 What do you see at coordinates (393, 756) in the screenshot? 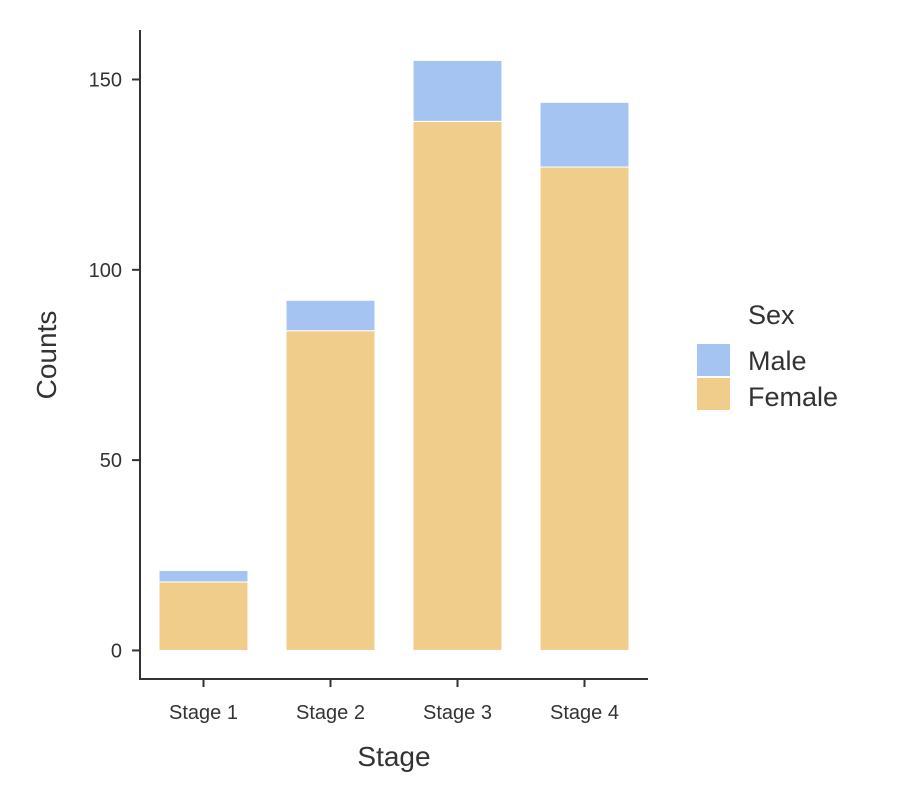
I see `x-axis-title: Stage` at bounding box center [393, 756].